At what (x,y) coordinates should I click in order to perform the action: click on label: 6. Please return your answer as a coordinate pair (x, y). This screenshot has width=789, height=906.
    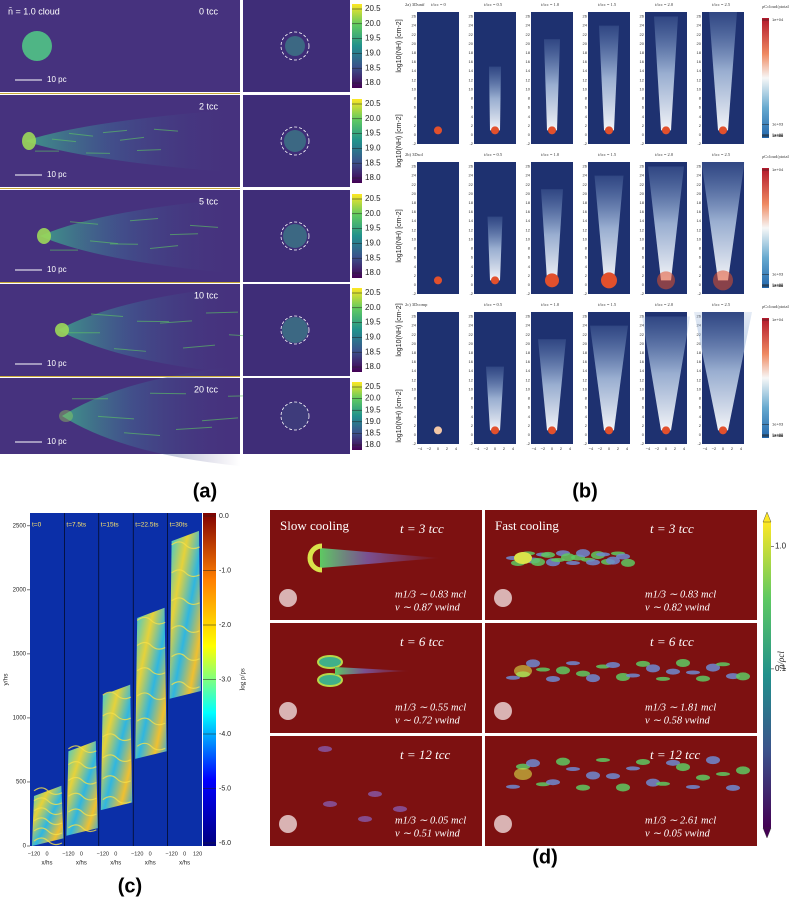
    Looking at the image, I should click on (415, 407).